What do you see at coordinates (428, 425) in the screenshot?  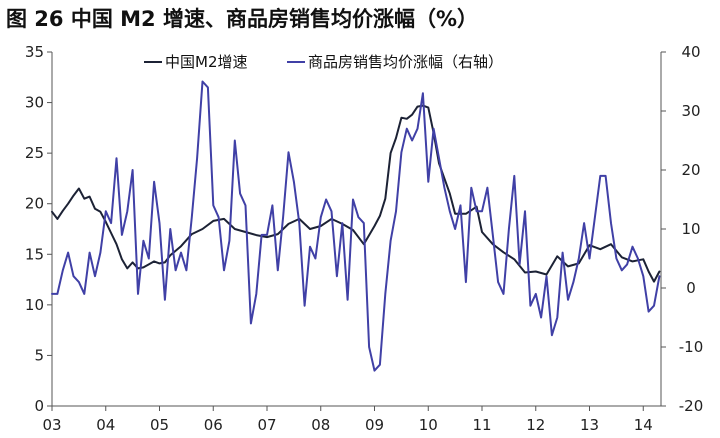 I see `x-tick-label: 10` at bounding box center [428, 425].